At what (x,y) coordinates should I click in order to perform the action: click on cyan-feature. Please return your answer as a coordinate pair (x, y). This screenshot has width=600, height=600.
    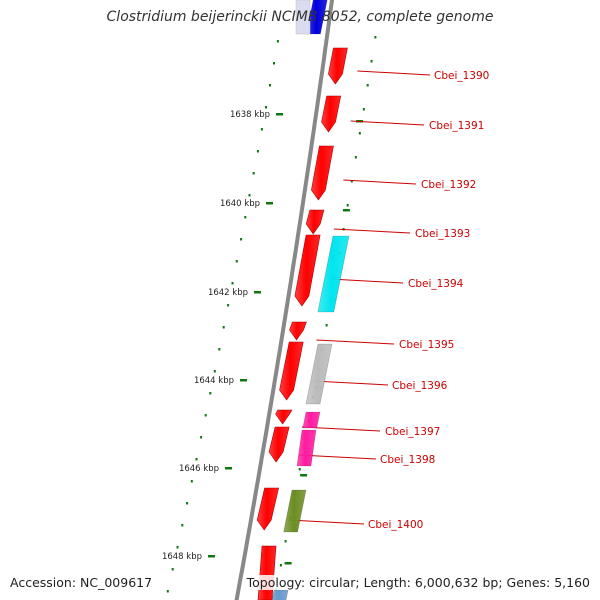
    Looking at the image, I should click on (333, 274).